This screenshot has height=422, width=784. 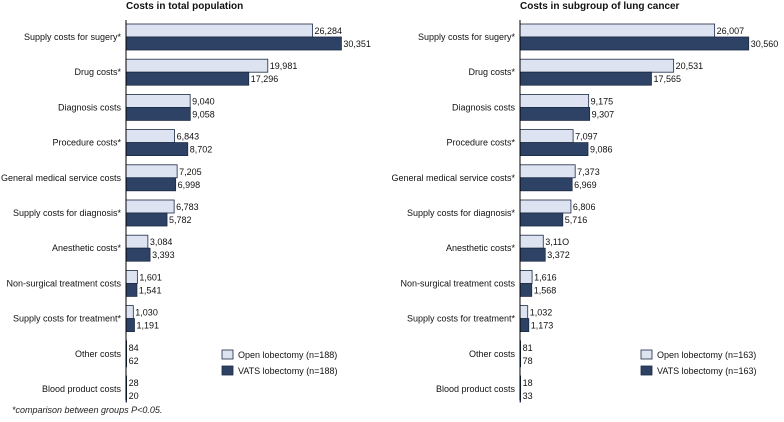 What do you see at coordinates (201, 150) in the screenshot?
I see `value-label-vats: 8,702` at bounding box center [201, 150].